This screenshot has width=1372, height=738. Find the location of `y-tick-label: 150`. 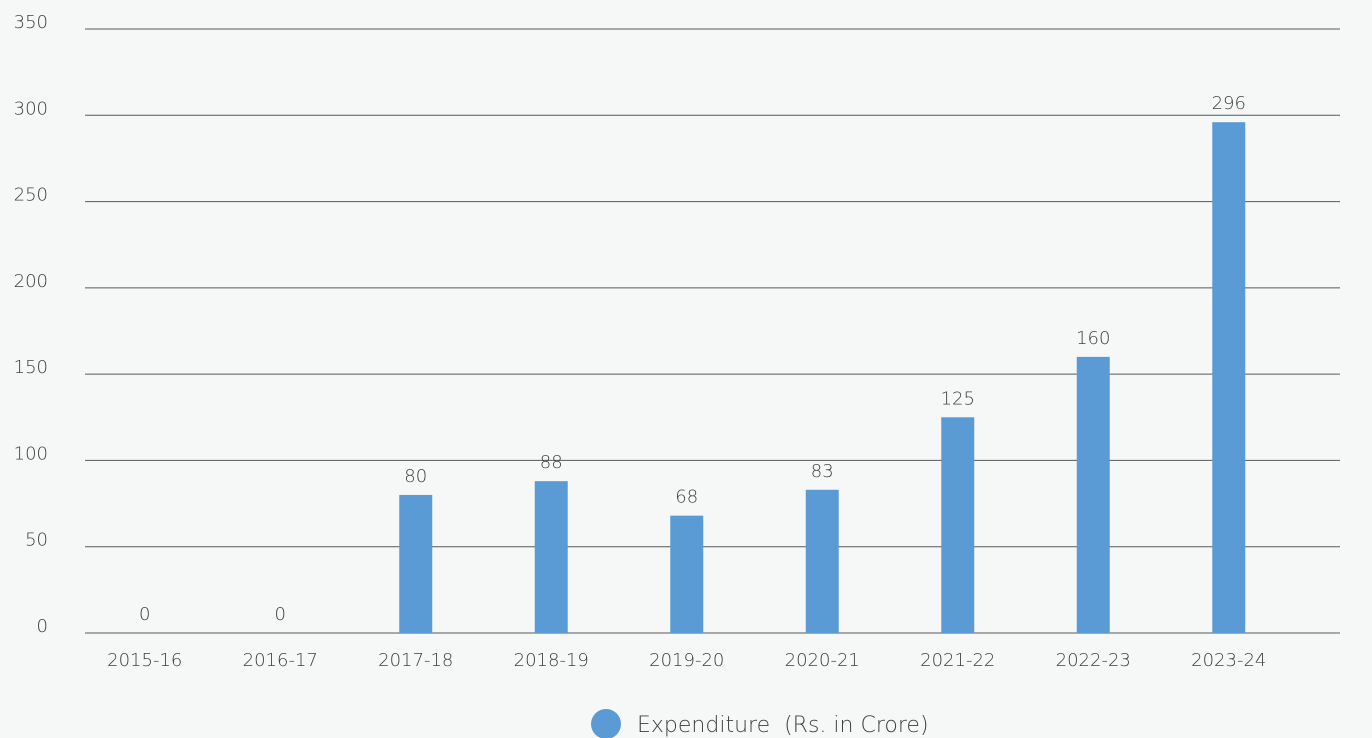

y-tick-label: 150 is located at coordinates (31, 367).